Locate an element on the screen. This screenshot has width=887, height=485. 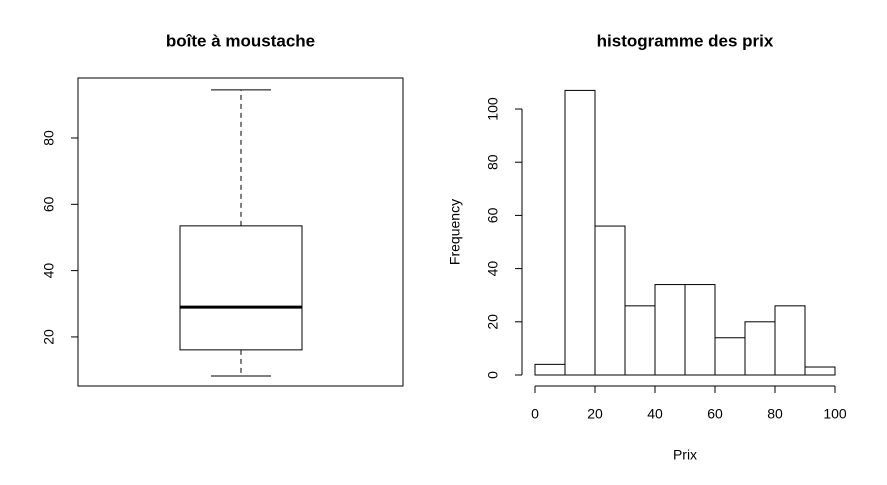
x-tick-label: 40 is located at coordinates (655, 414).